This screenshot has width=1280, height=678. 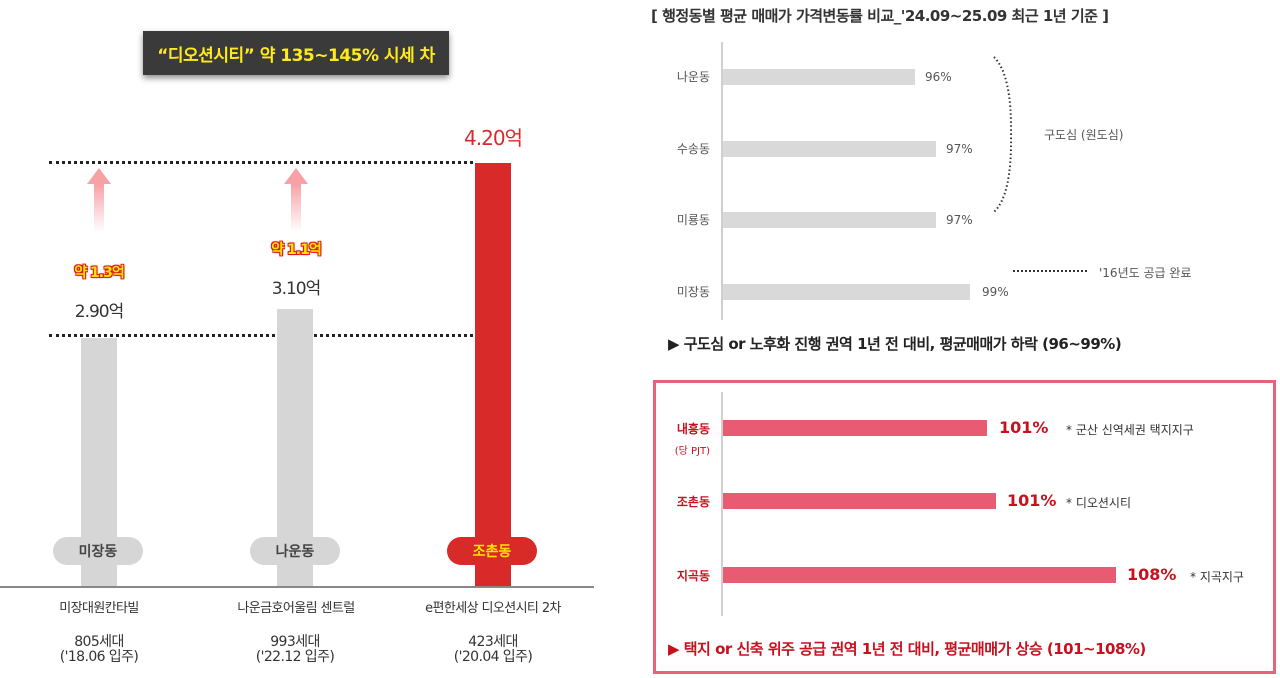 I want to click on rate-value: 96%, so click(x=938, y=77).